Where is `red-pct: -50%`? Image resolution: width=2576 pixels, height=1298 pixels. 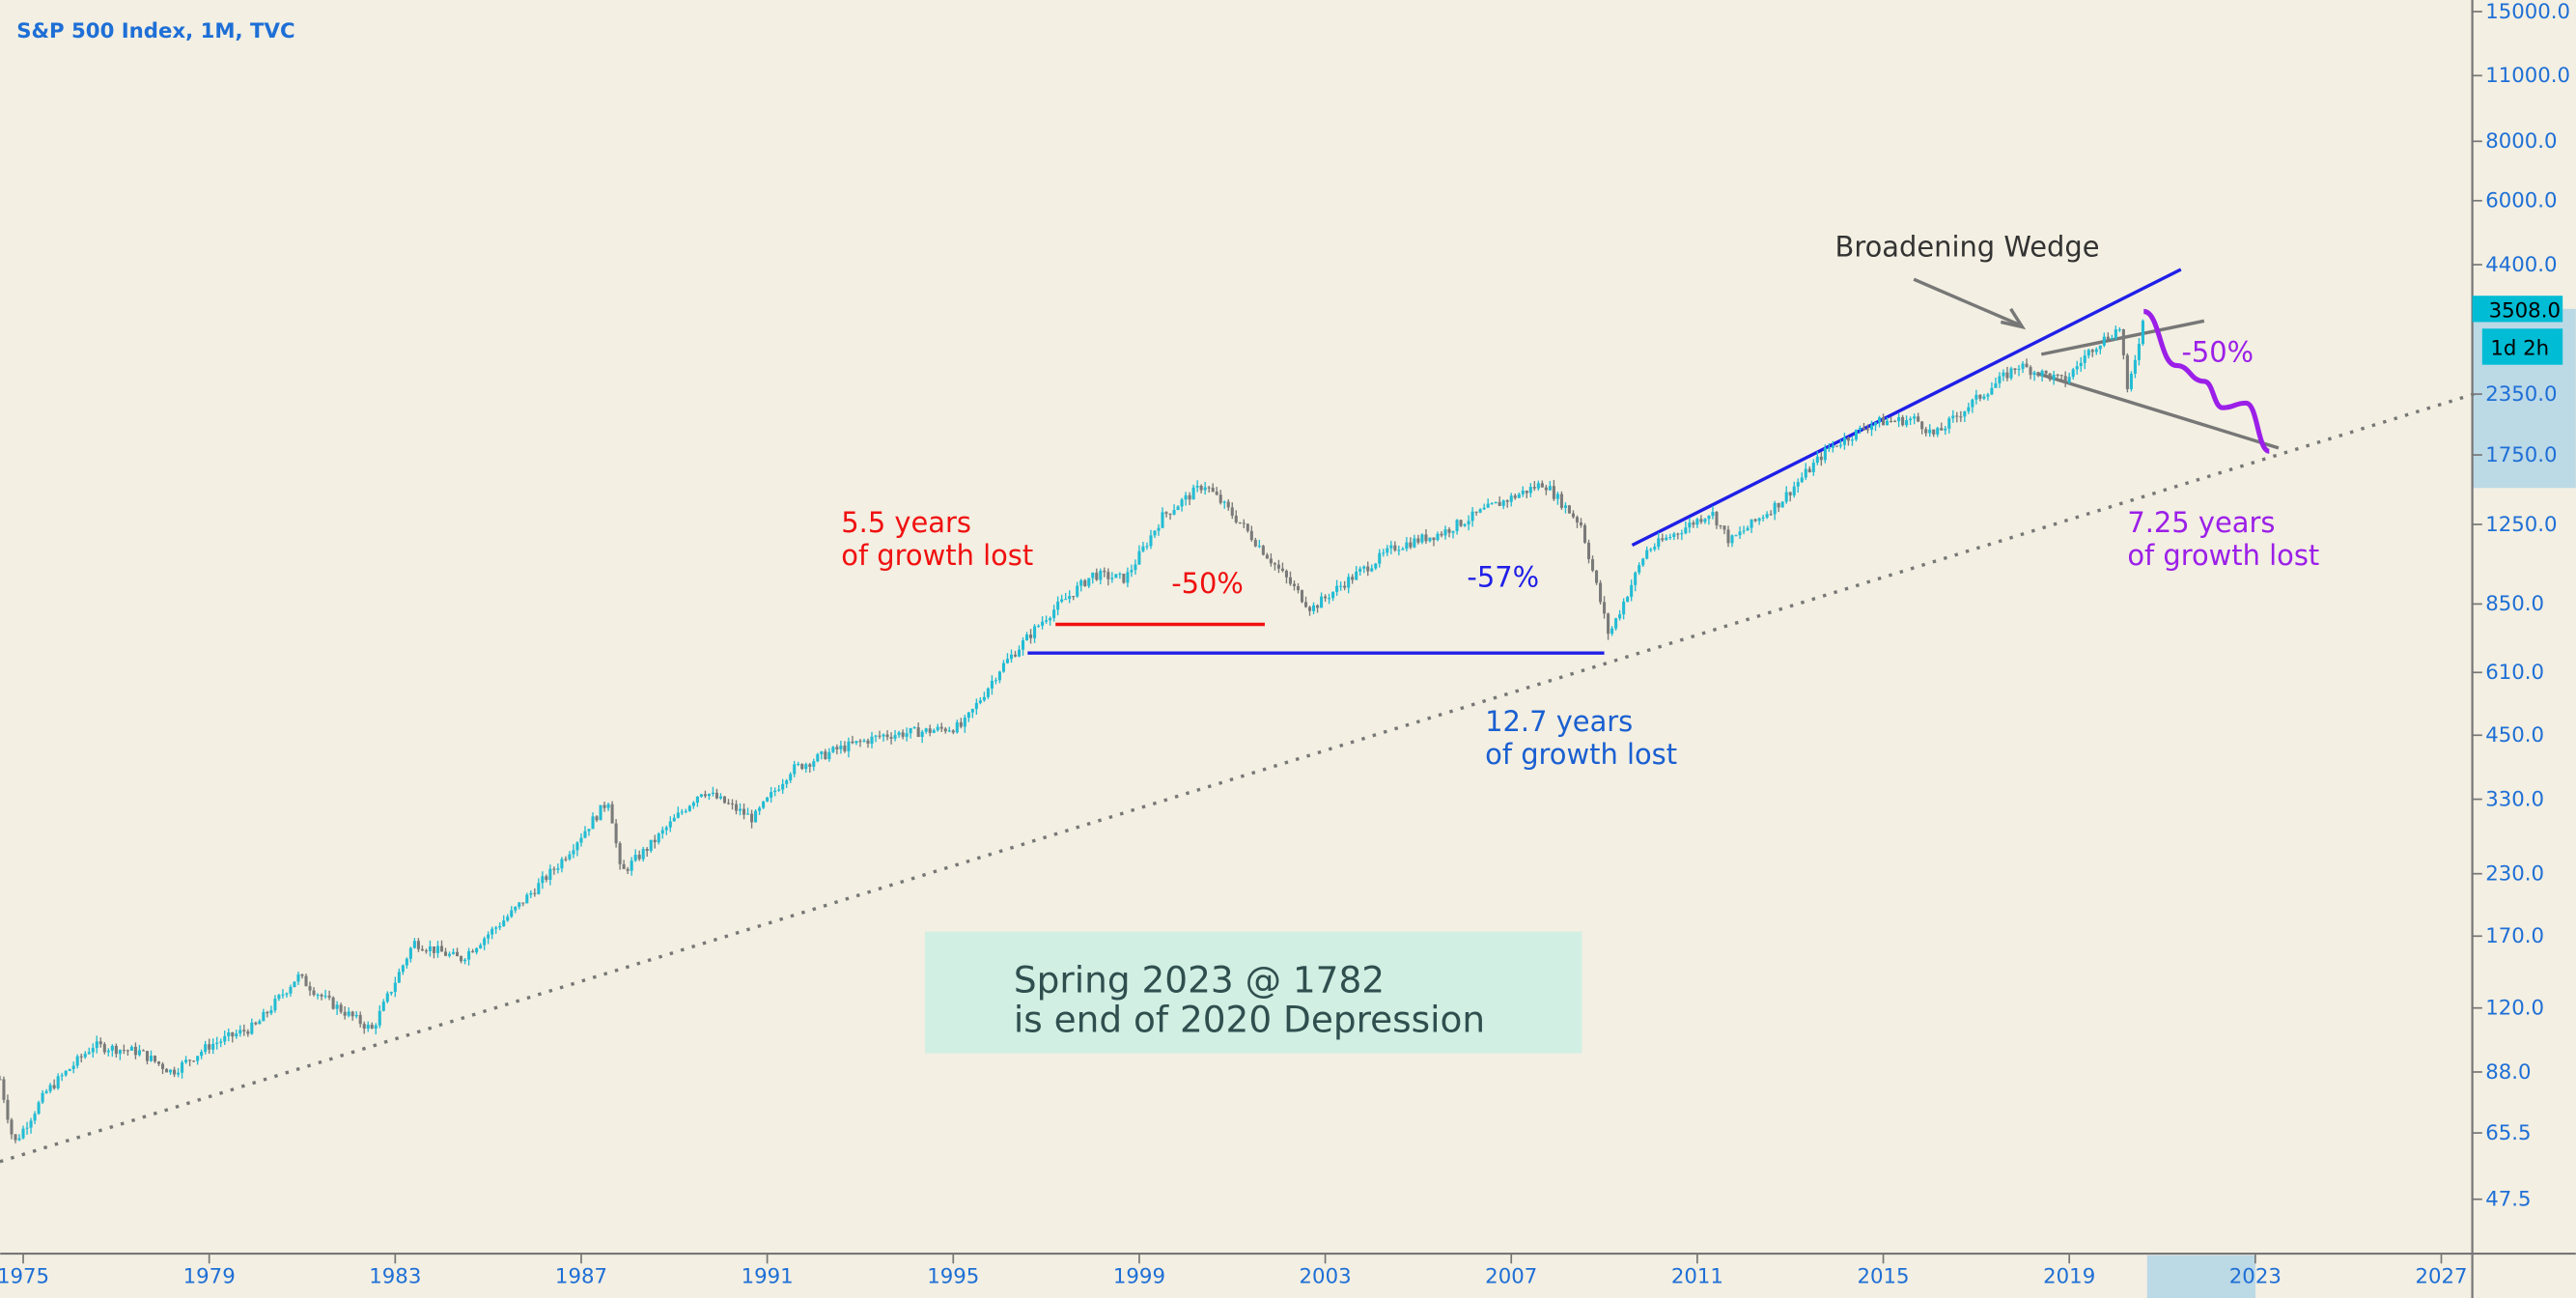 red-pct: -50% is located at coordinates (1208, 583).